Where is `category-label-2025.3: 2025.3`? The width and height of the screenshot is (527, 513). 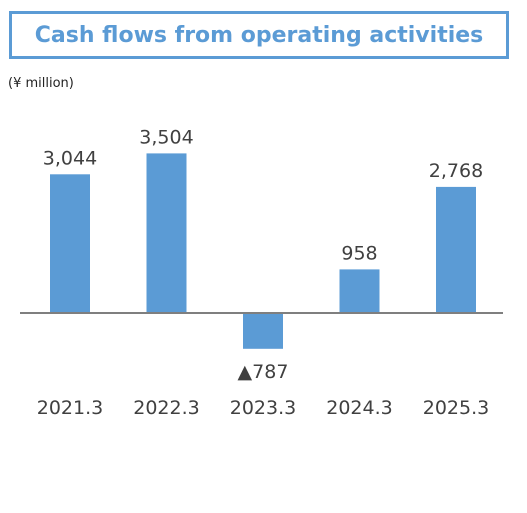 category-label-2025.3: 2025.3 is located at coordinates (456, 408).